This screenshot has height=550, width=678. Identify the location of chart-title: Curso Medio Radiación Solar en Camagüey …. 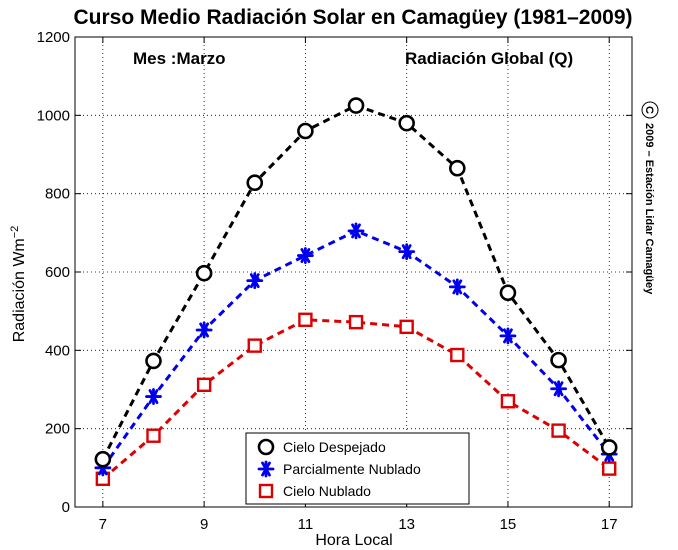
(352, 17).